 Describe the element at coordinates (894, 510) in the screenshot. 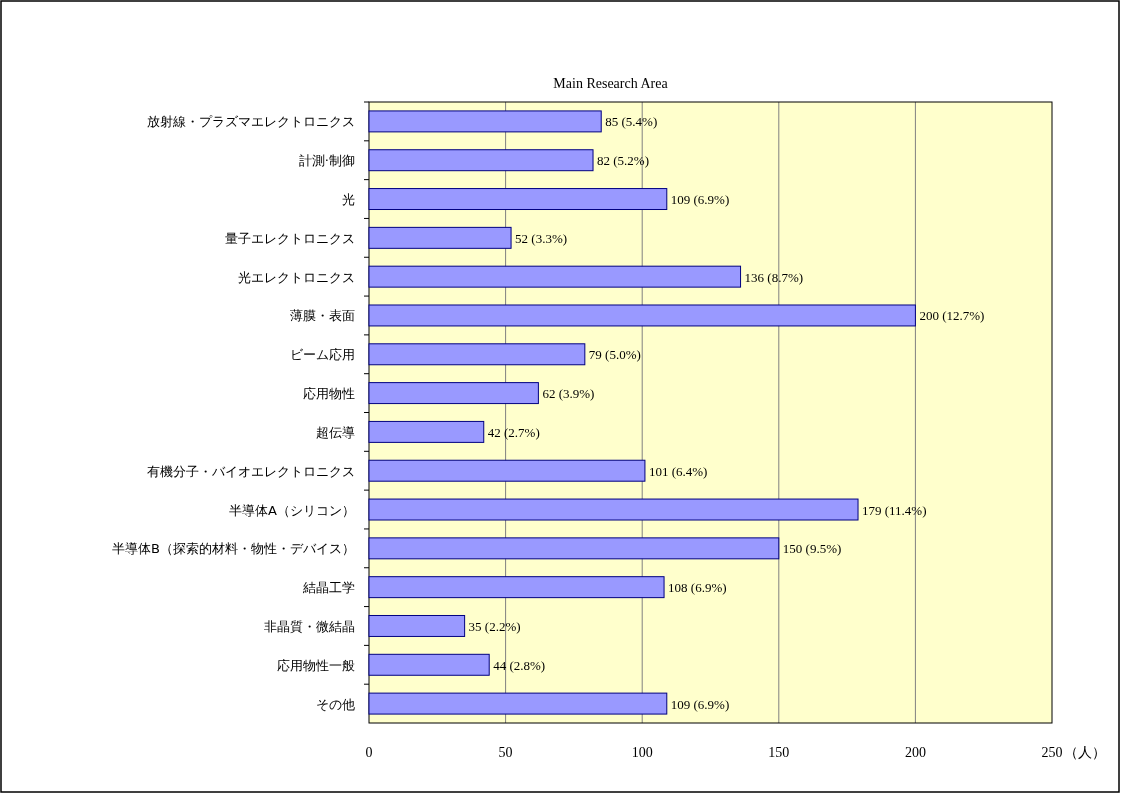

I see `data-label: 179 (11.4%)` at that location.